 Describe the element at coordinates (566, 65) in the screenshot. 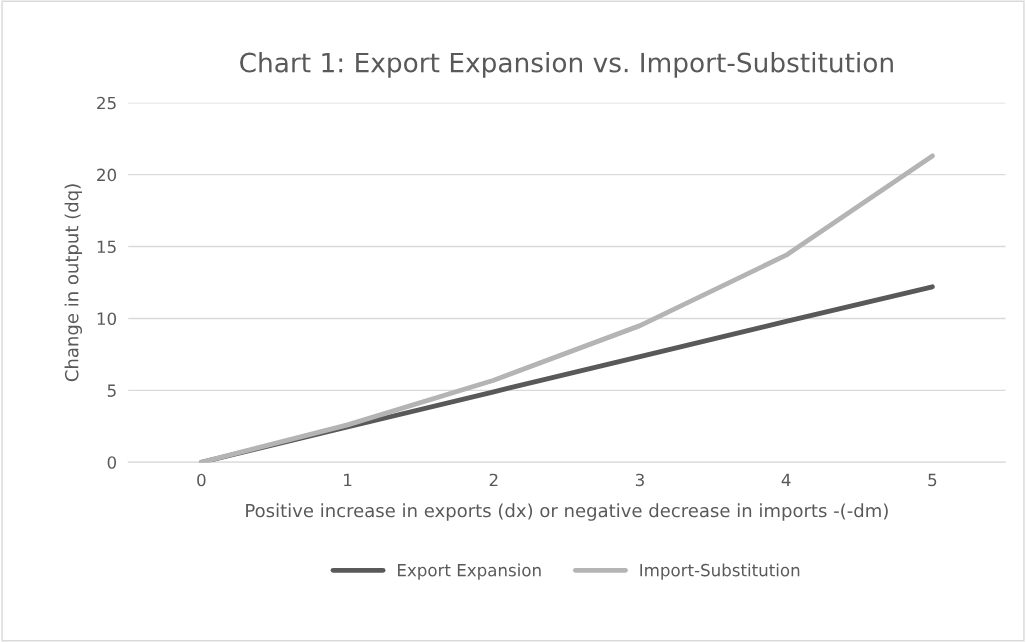

I see `chart-title: Chart 1: Export Expansion vs. Import-Substitution` at that location.